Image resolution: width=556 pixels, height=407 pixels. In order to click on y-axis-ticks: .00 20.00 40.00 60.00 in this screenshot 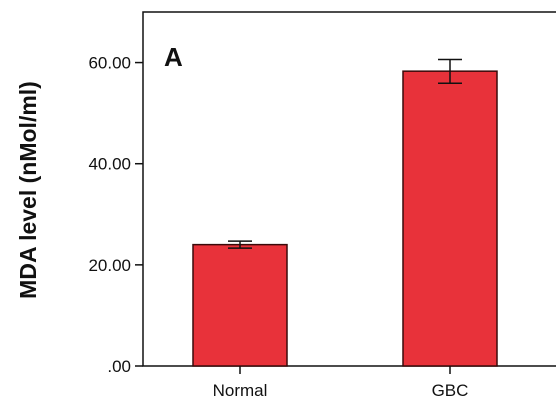, I will do `click(115, 215)`.